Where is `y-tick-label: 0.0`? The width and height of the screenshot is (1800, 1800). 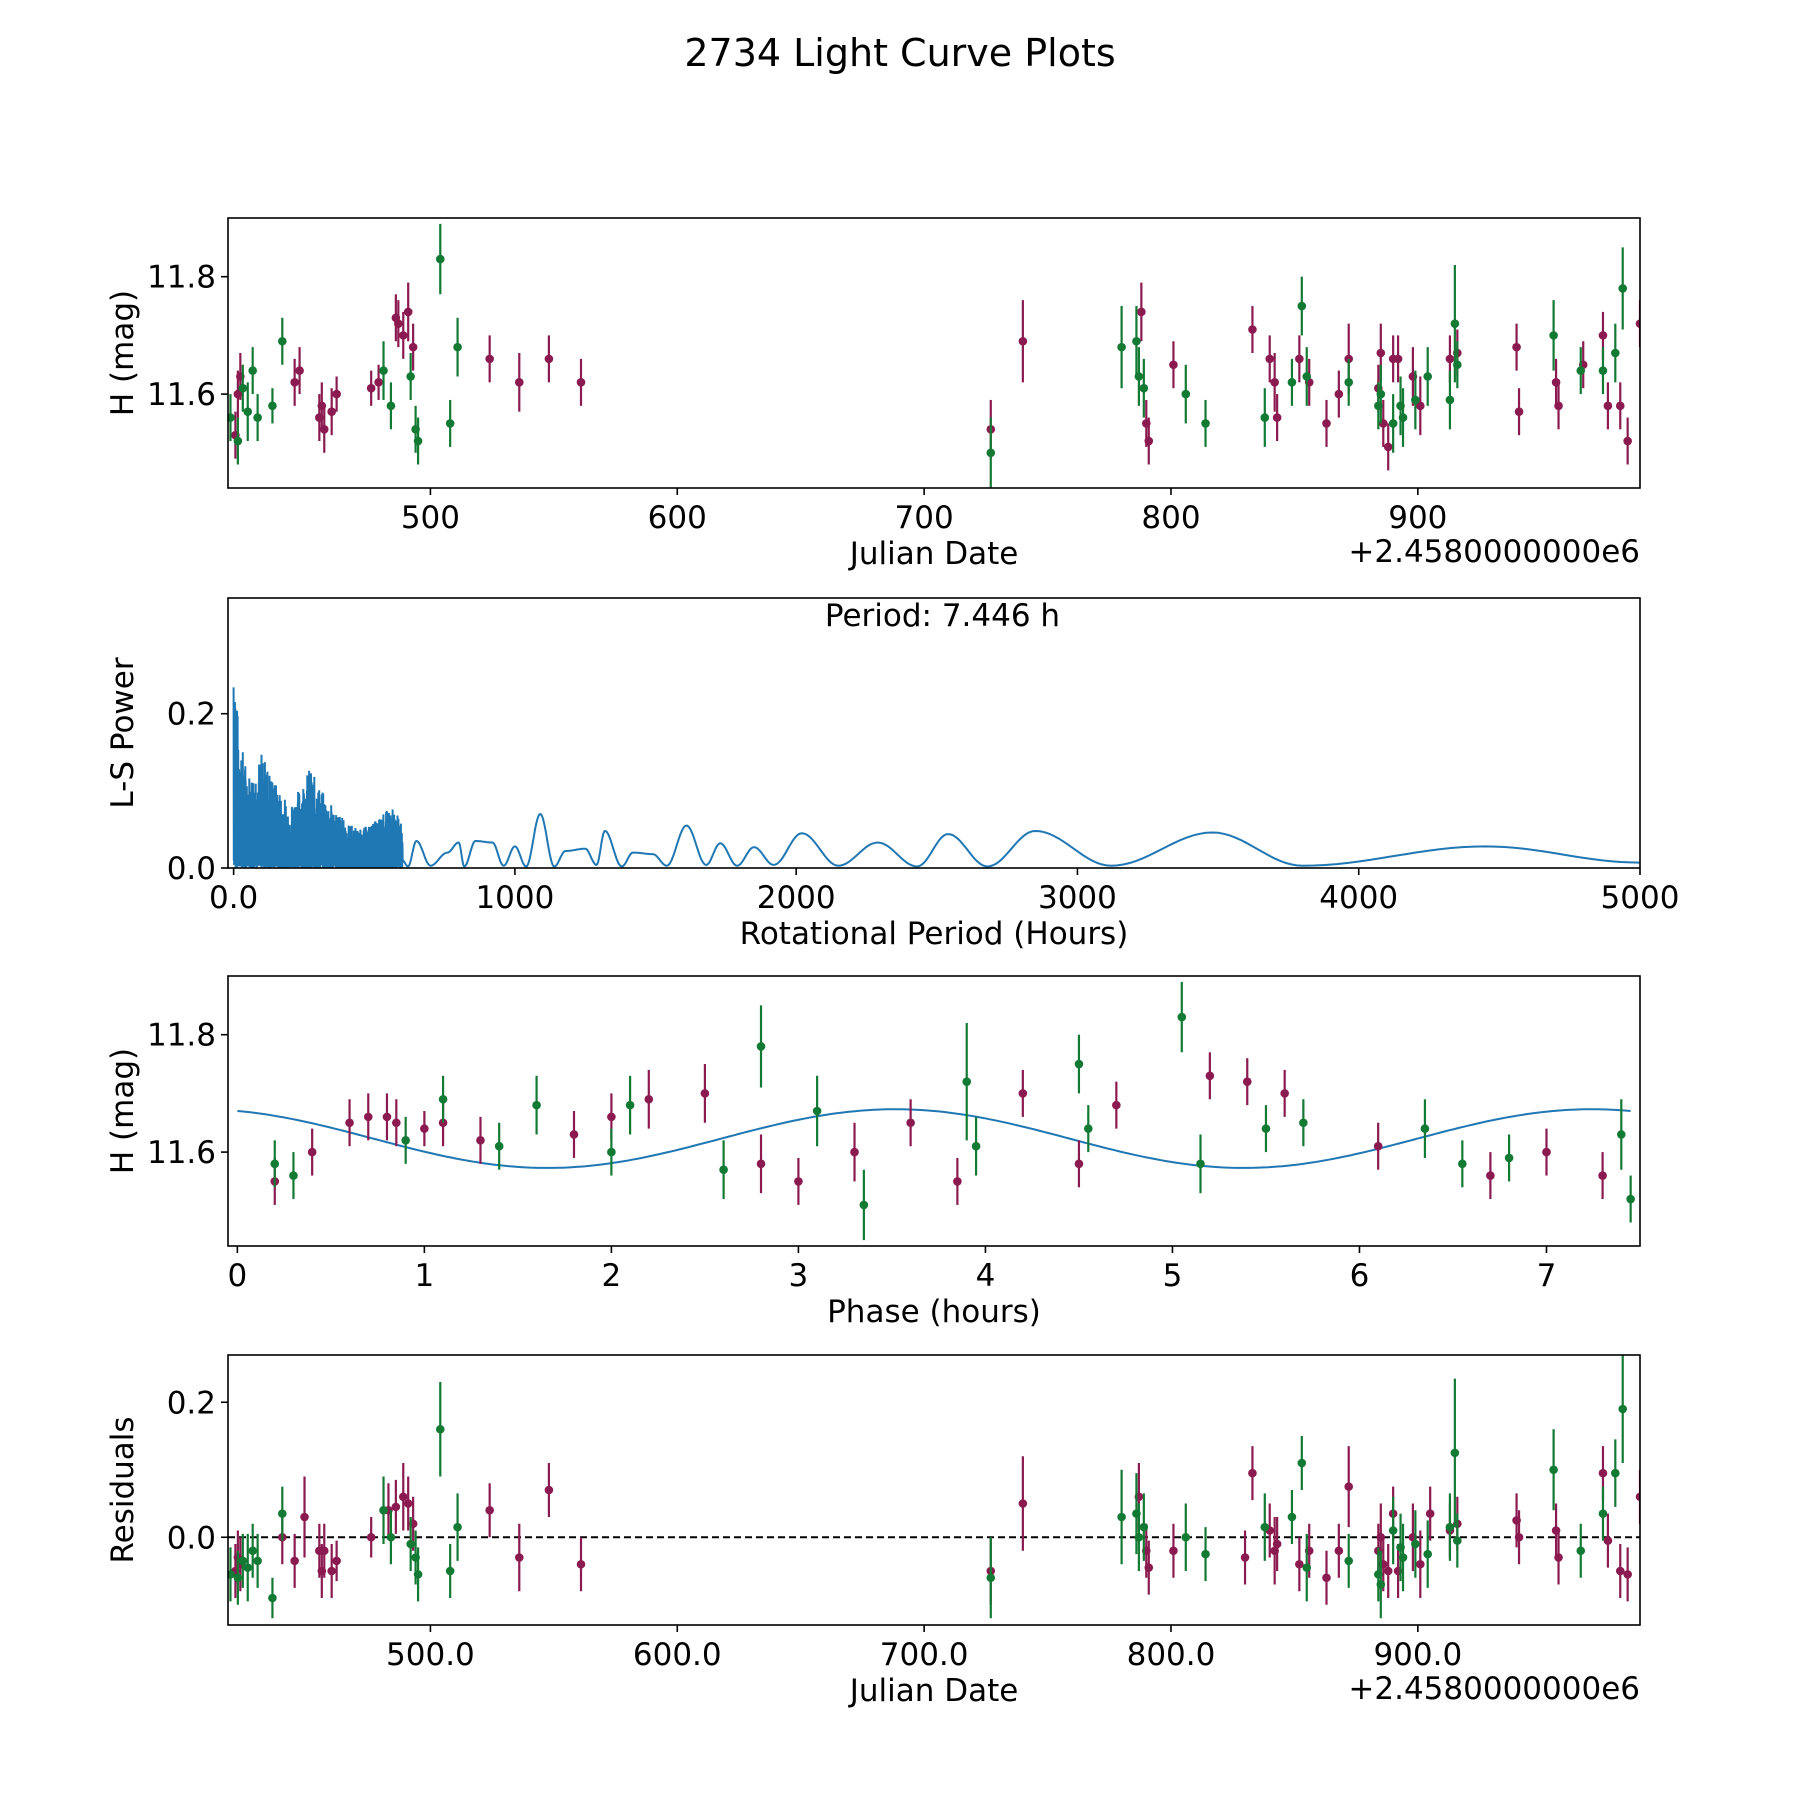 y-tick-label: 0.0 is located at coordinates (191, 869).